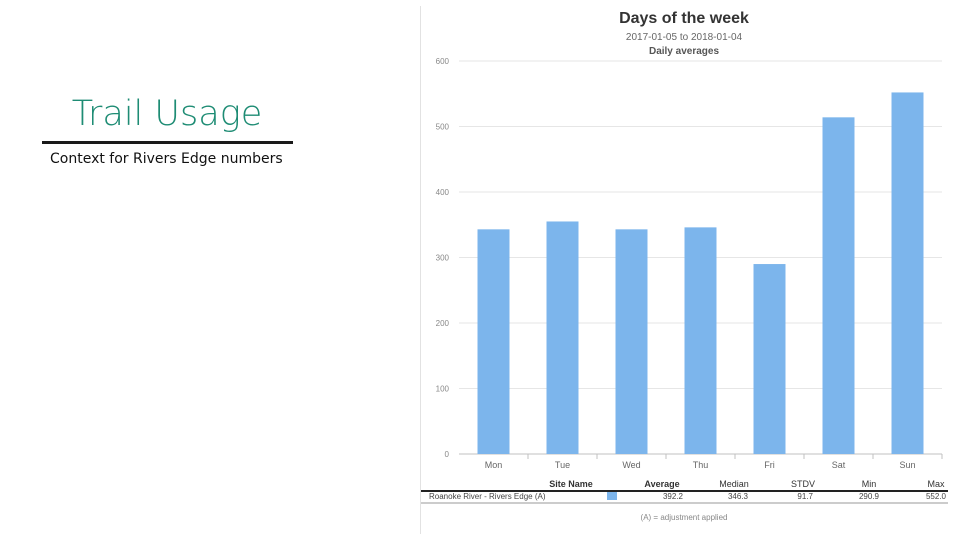 This screenshot has height=540, width=960. Describe the element at coordinates (443, 61) in the screenshot. I see `y-tick-label: 600` at that location.